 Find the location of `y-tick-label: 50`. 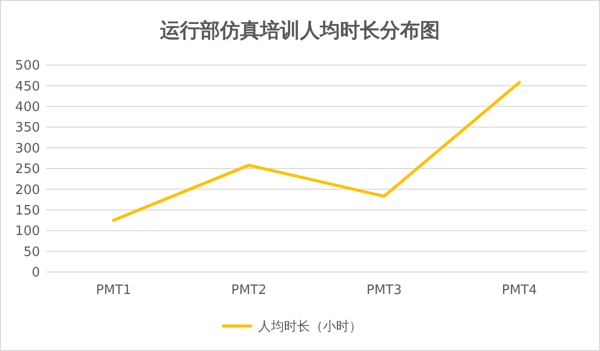

y-tick-label: 50 is located at coordinates (31, 252).